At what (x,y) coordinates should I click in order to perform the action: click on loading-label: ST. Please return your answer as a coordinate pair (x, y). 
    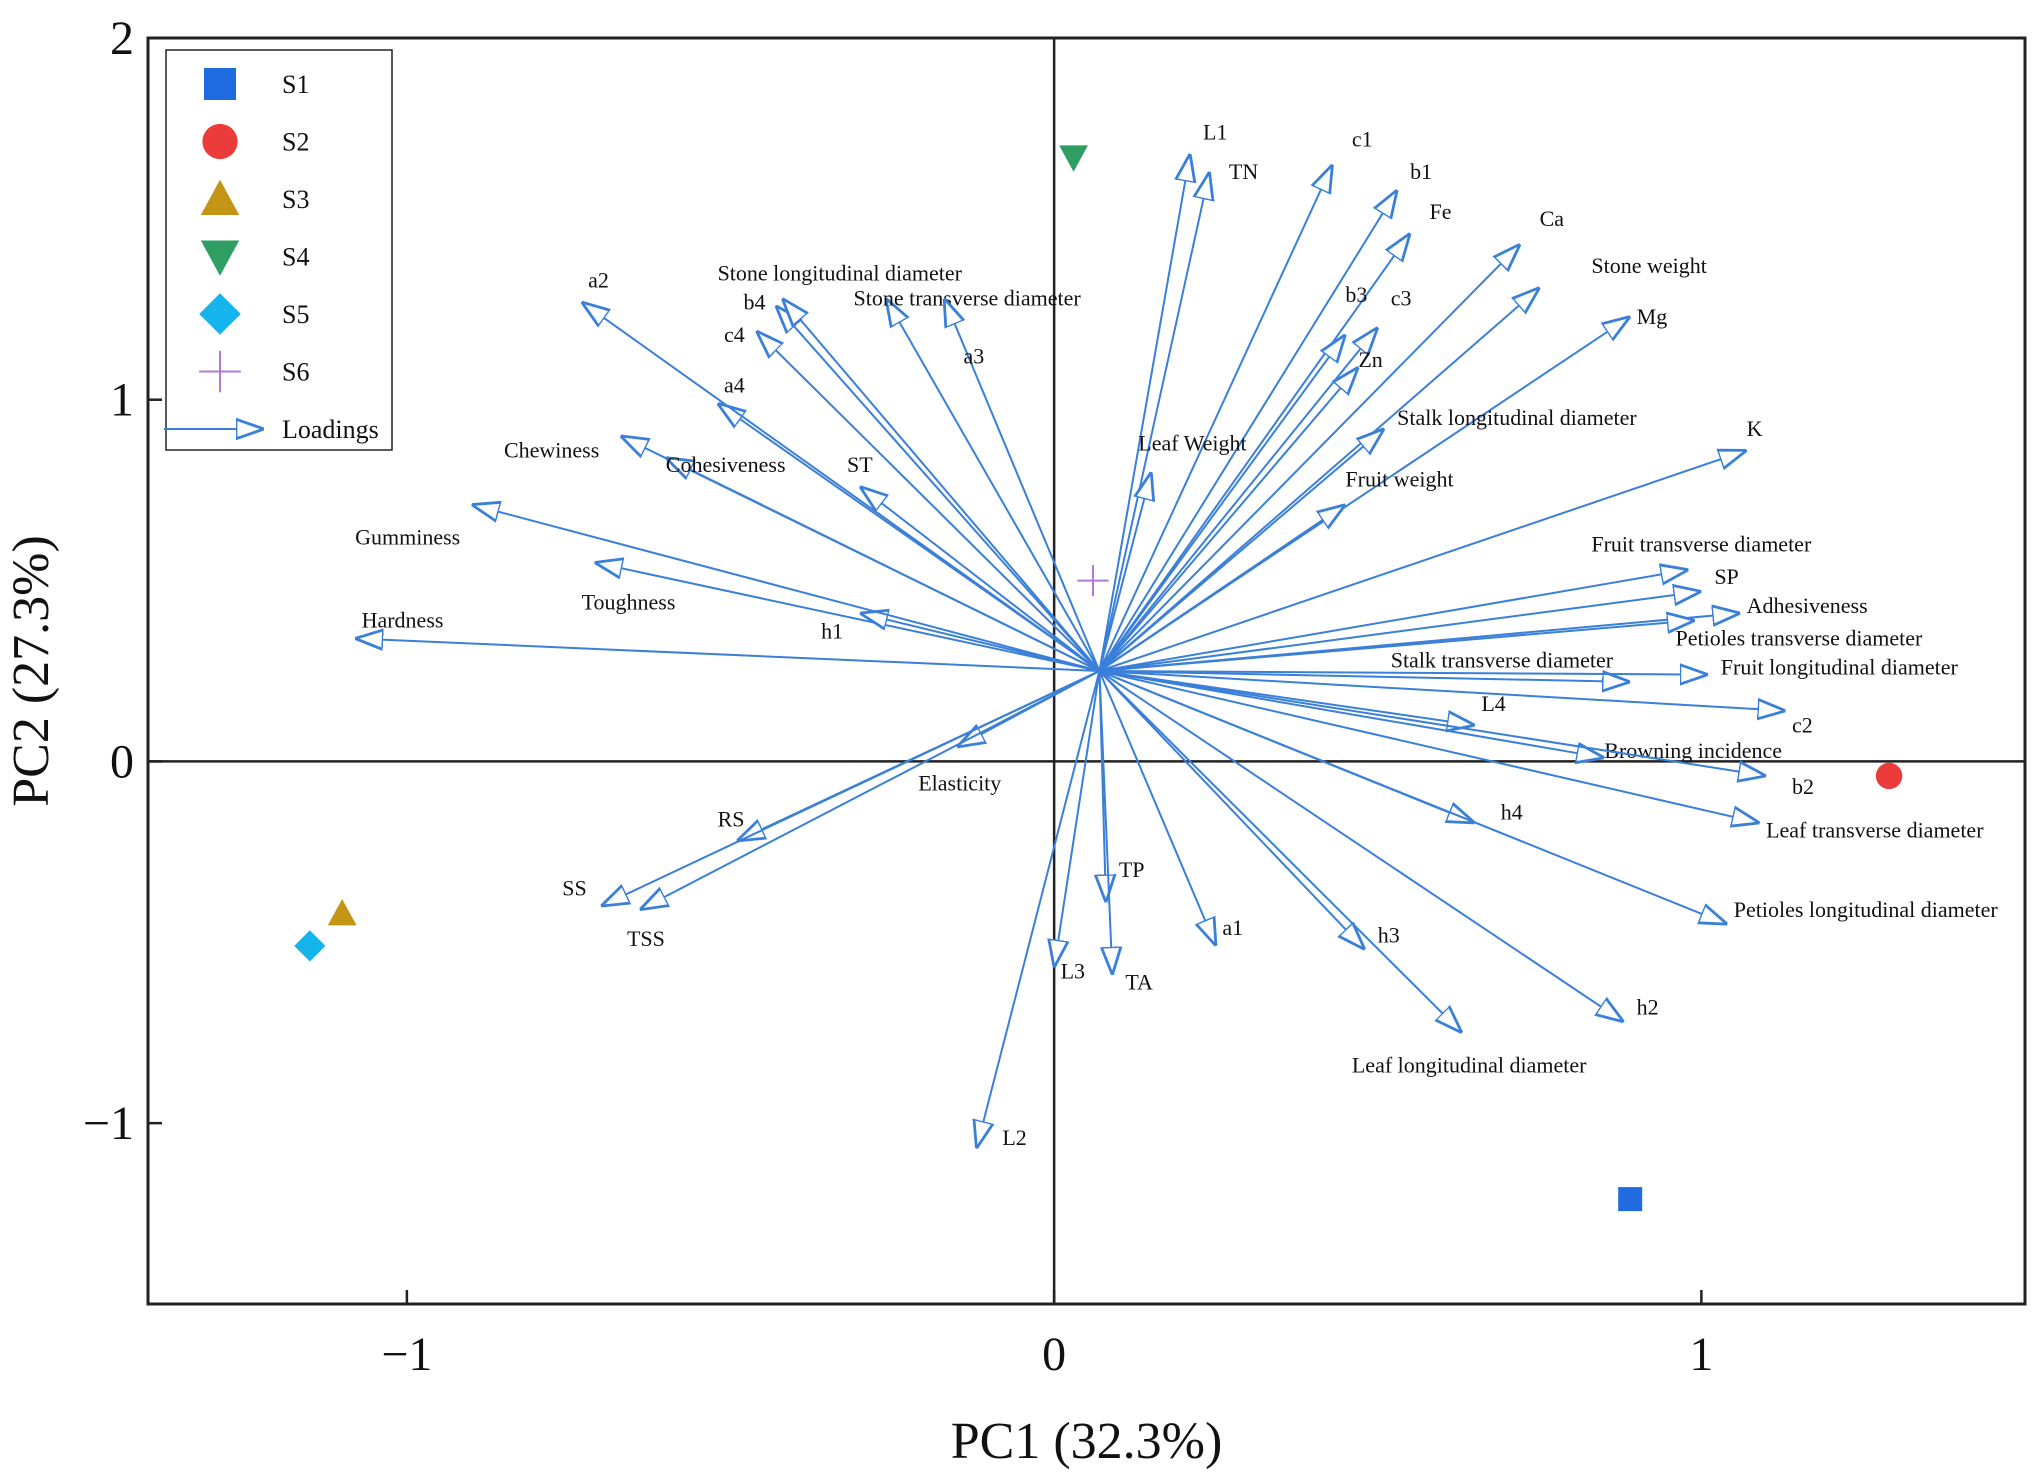
    Looking at the image, I should click on (860, 464).